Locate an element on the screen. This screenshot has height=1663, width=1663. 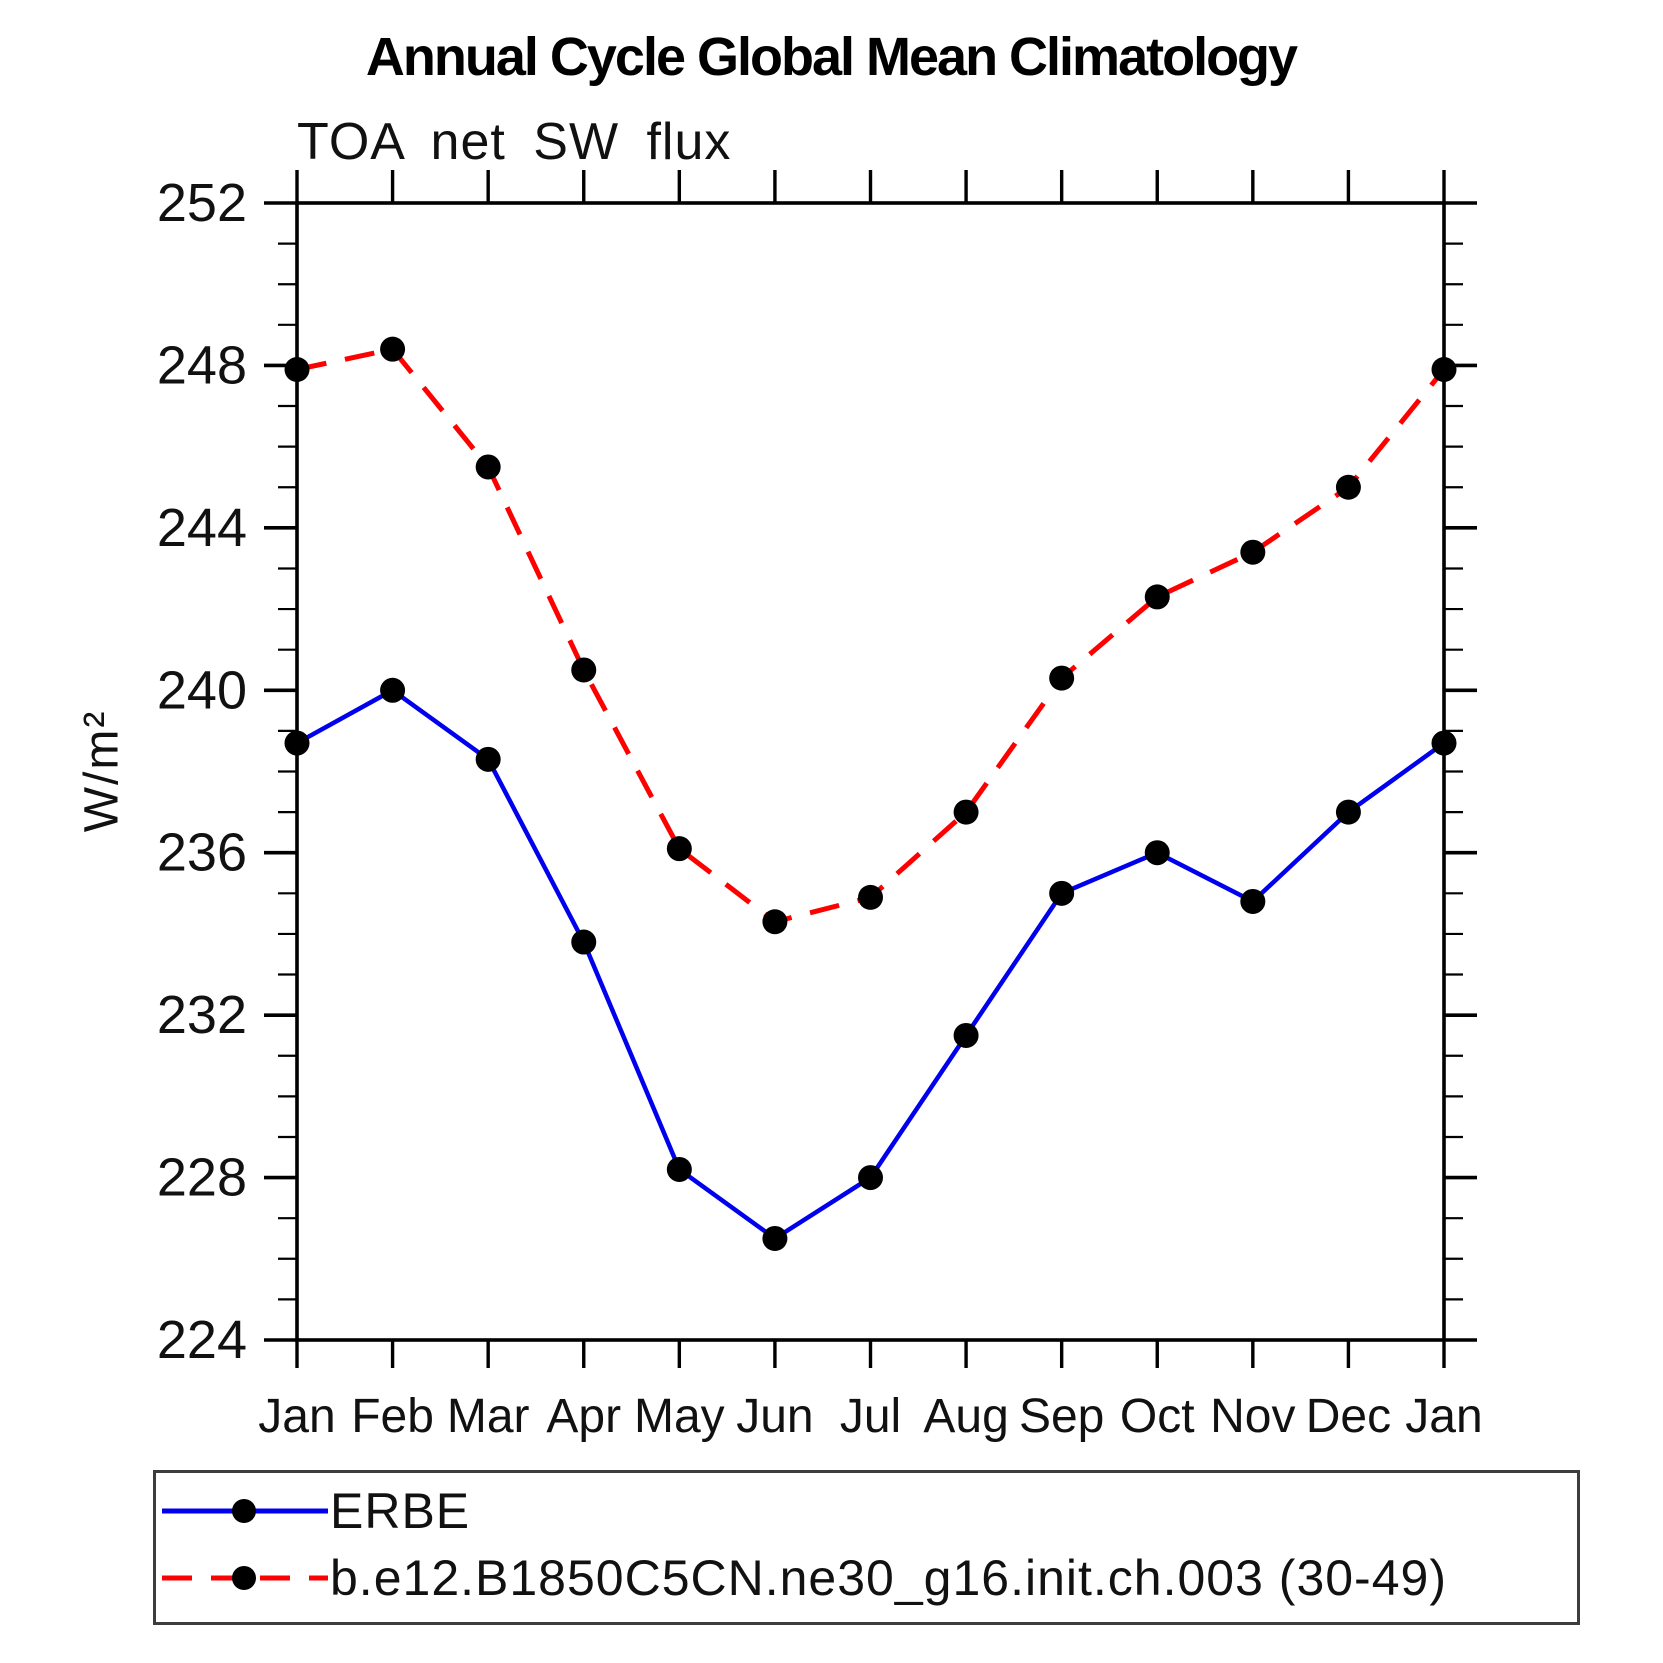
x-tick-label: Sep is located at coordinates (1061, 1416).